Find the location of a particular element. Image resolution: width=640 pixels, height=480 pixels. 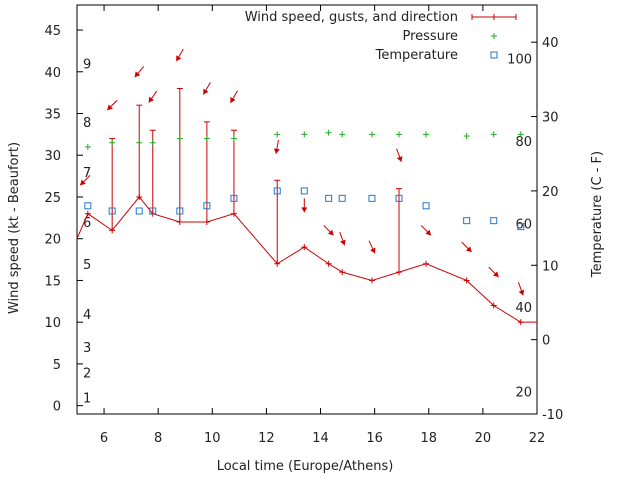

y2-tick-label: 40 is located at coordinates (550, 43).